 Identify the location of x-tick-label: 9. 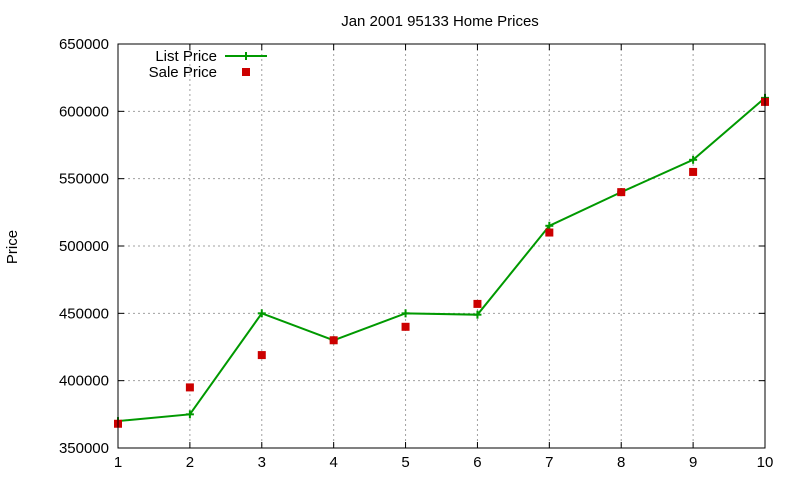
(693, 462).